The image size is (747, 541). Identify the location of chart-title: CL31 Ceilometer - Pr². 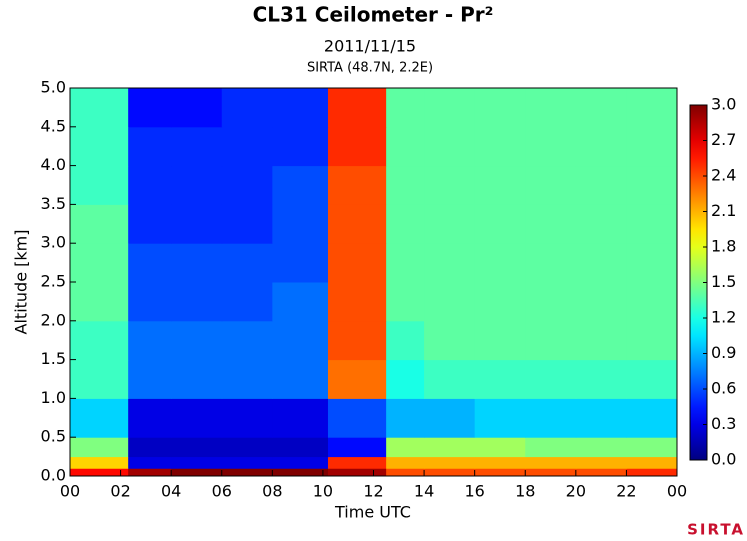
(373, 15).